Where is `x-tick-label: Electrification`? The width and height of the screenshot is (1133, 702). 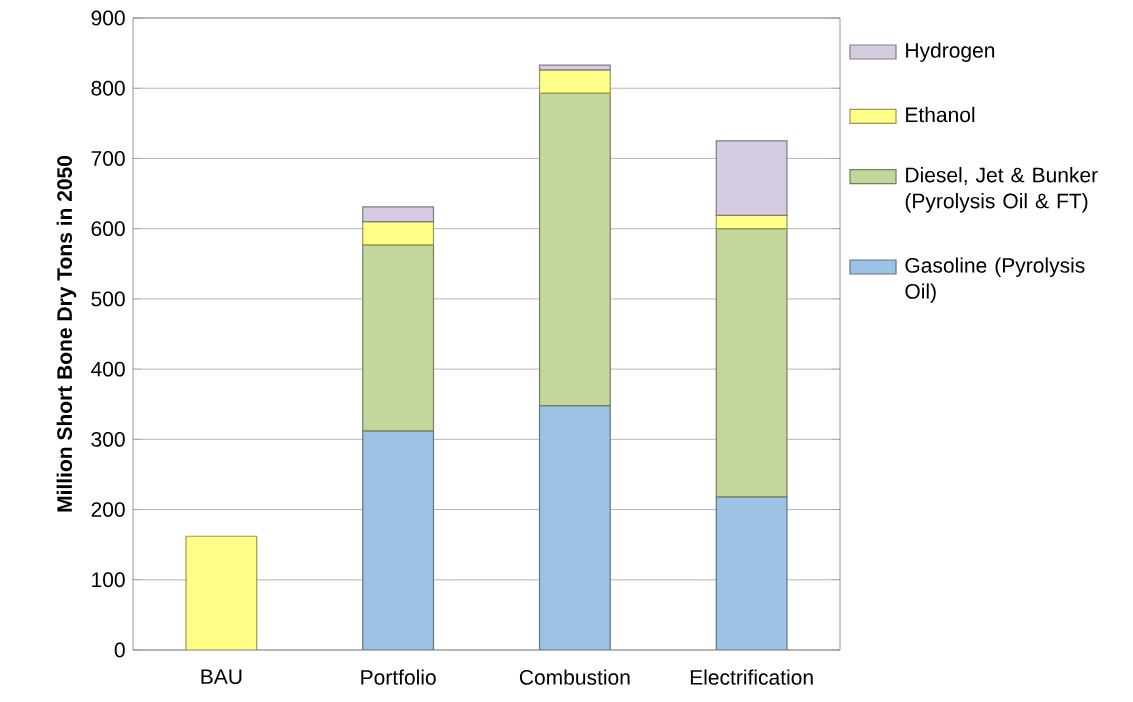 x-tick-label: Electrification is located at coordinates (751, 677).